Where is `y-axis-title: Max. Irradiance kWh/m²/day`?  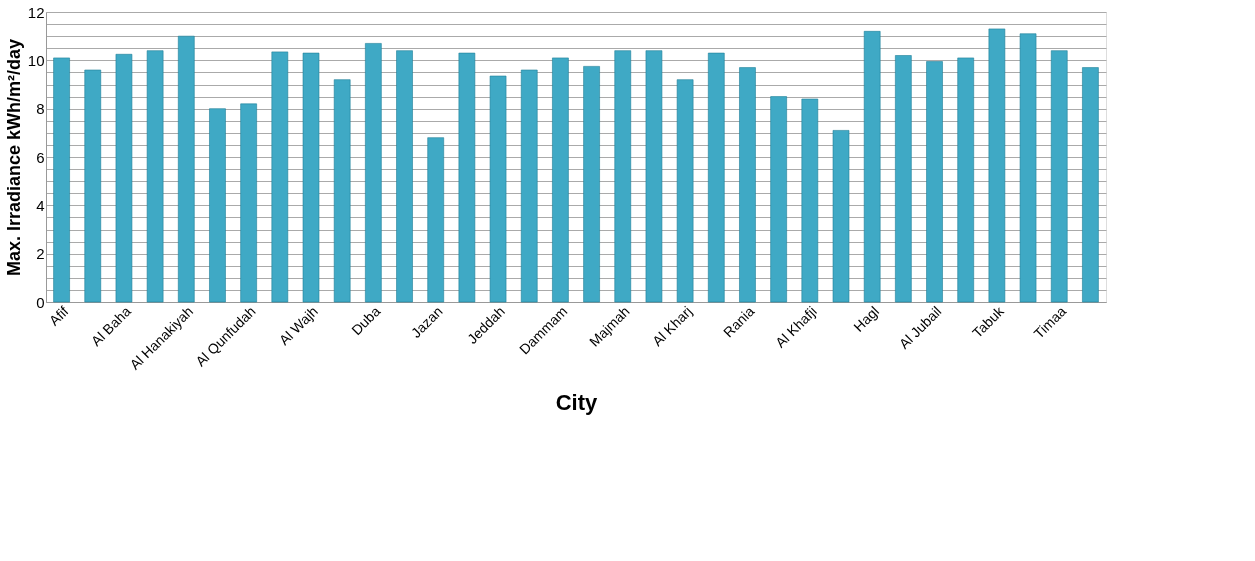
y-axis-title: Max. Irradiance kWh/m²/day is located at coordinates (13, 157).